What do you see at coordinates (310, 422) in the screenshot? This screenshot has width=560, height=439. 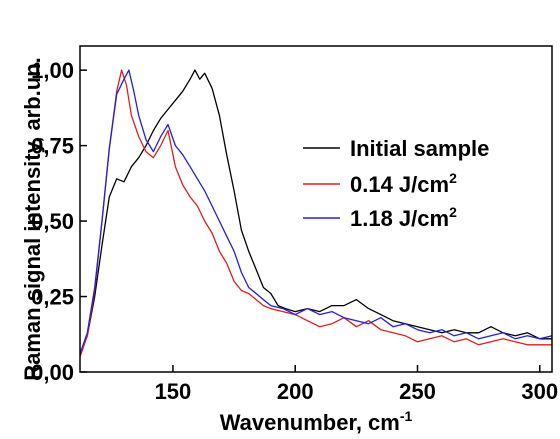 I see `x-axis-title-main: Wavenumber, cm` at bounding box center [310, 422].